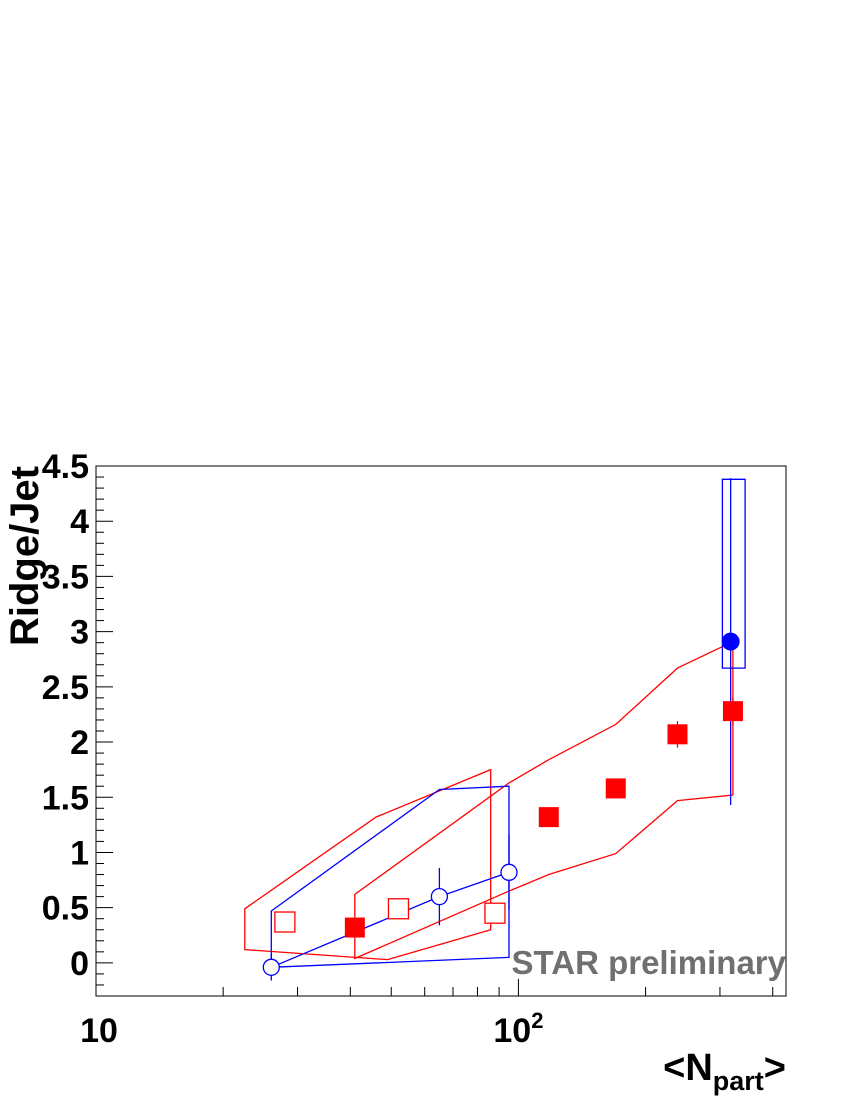 Image resolution: width=850 pixels, height=1100 pixels. What do you see at coordinates (65, 909) in the screenshot?
I see `y-tick-label: 0.5` at bounding box center [65, 909].